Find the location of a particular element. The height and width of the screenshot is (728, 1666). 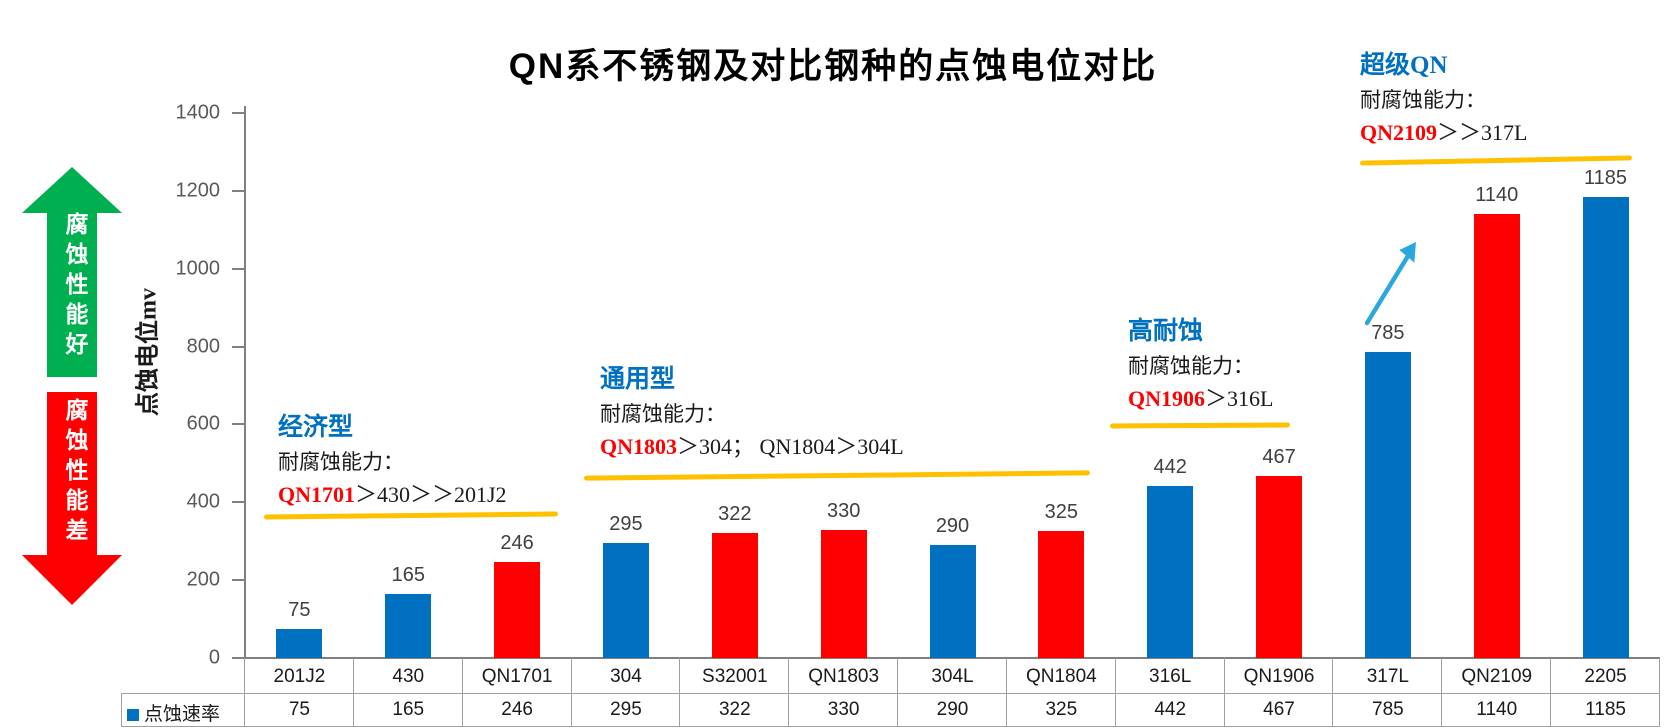

good-corrosion-label: 腐蚀性能好 is located at coordinates (74, 287).